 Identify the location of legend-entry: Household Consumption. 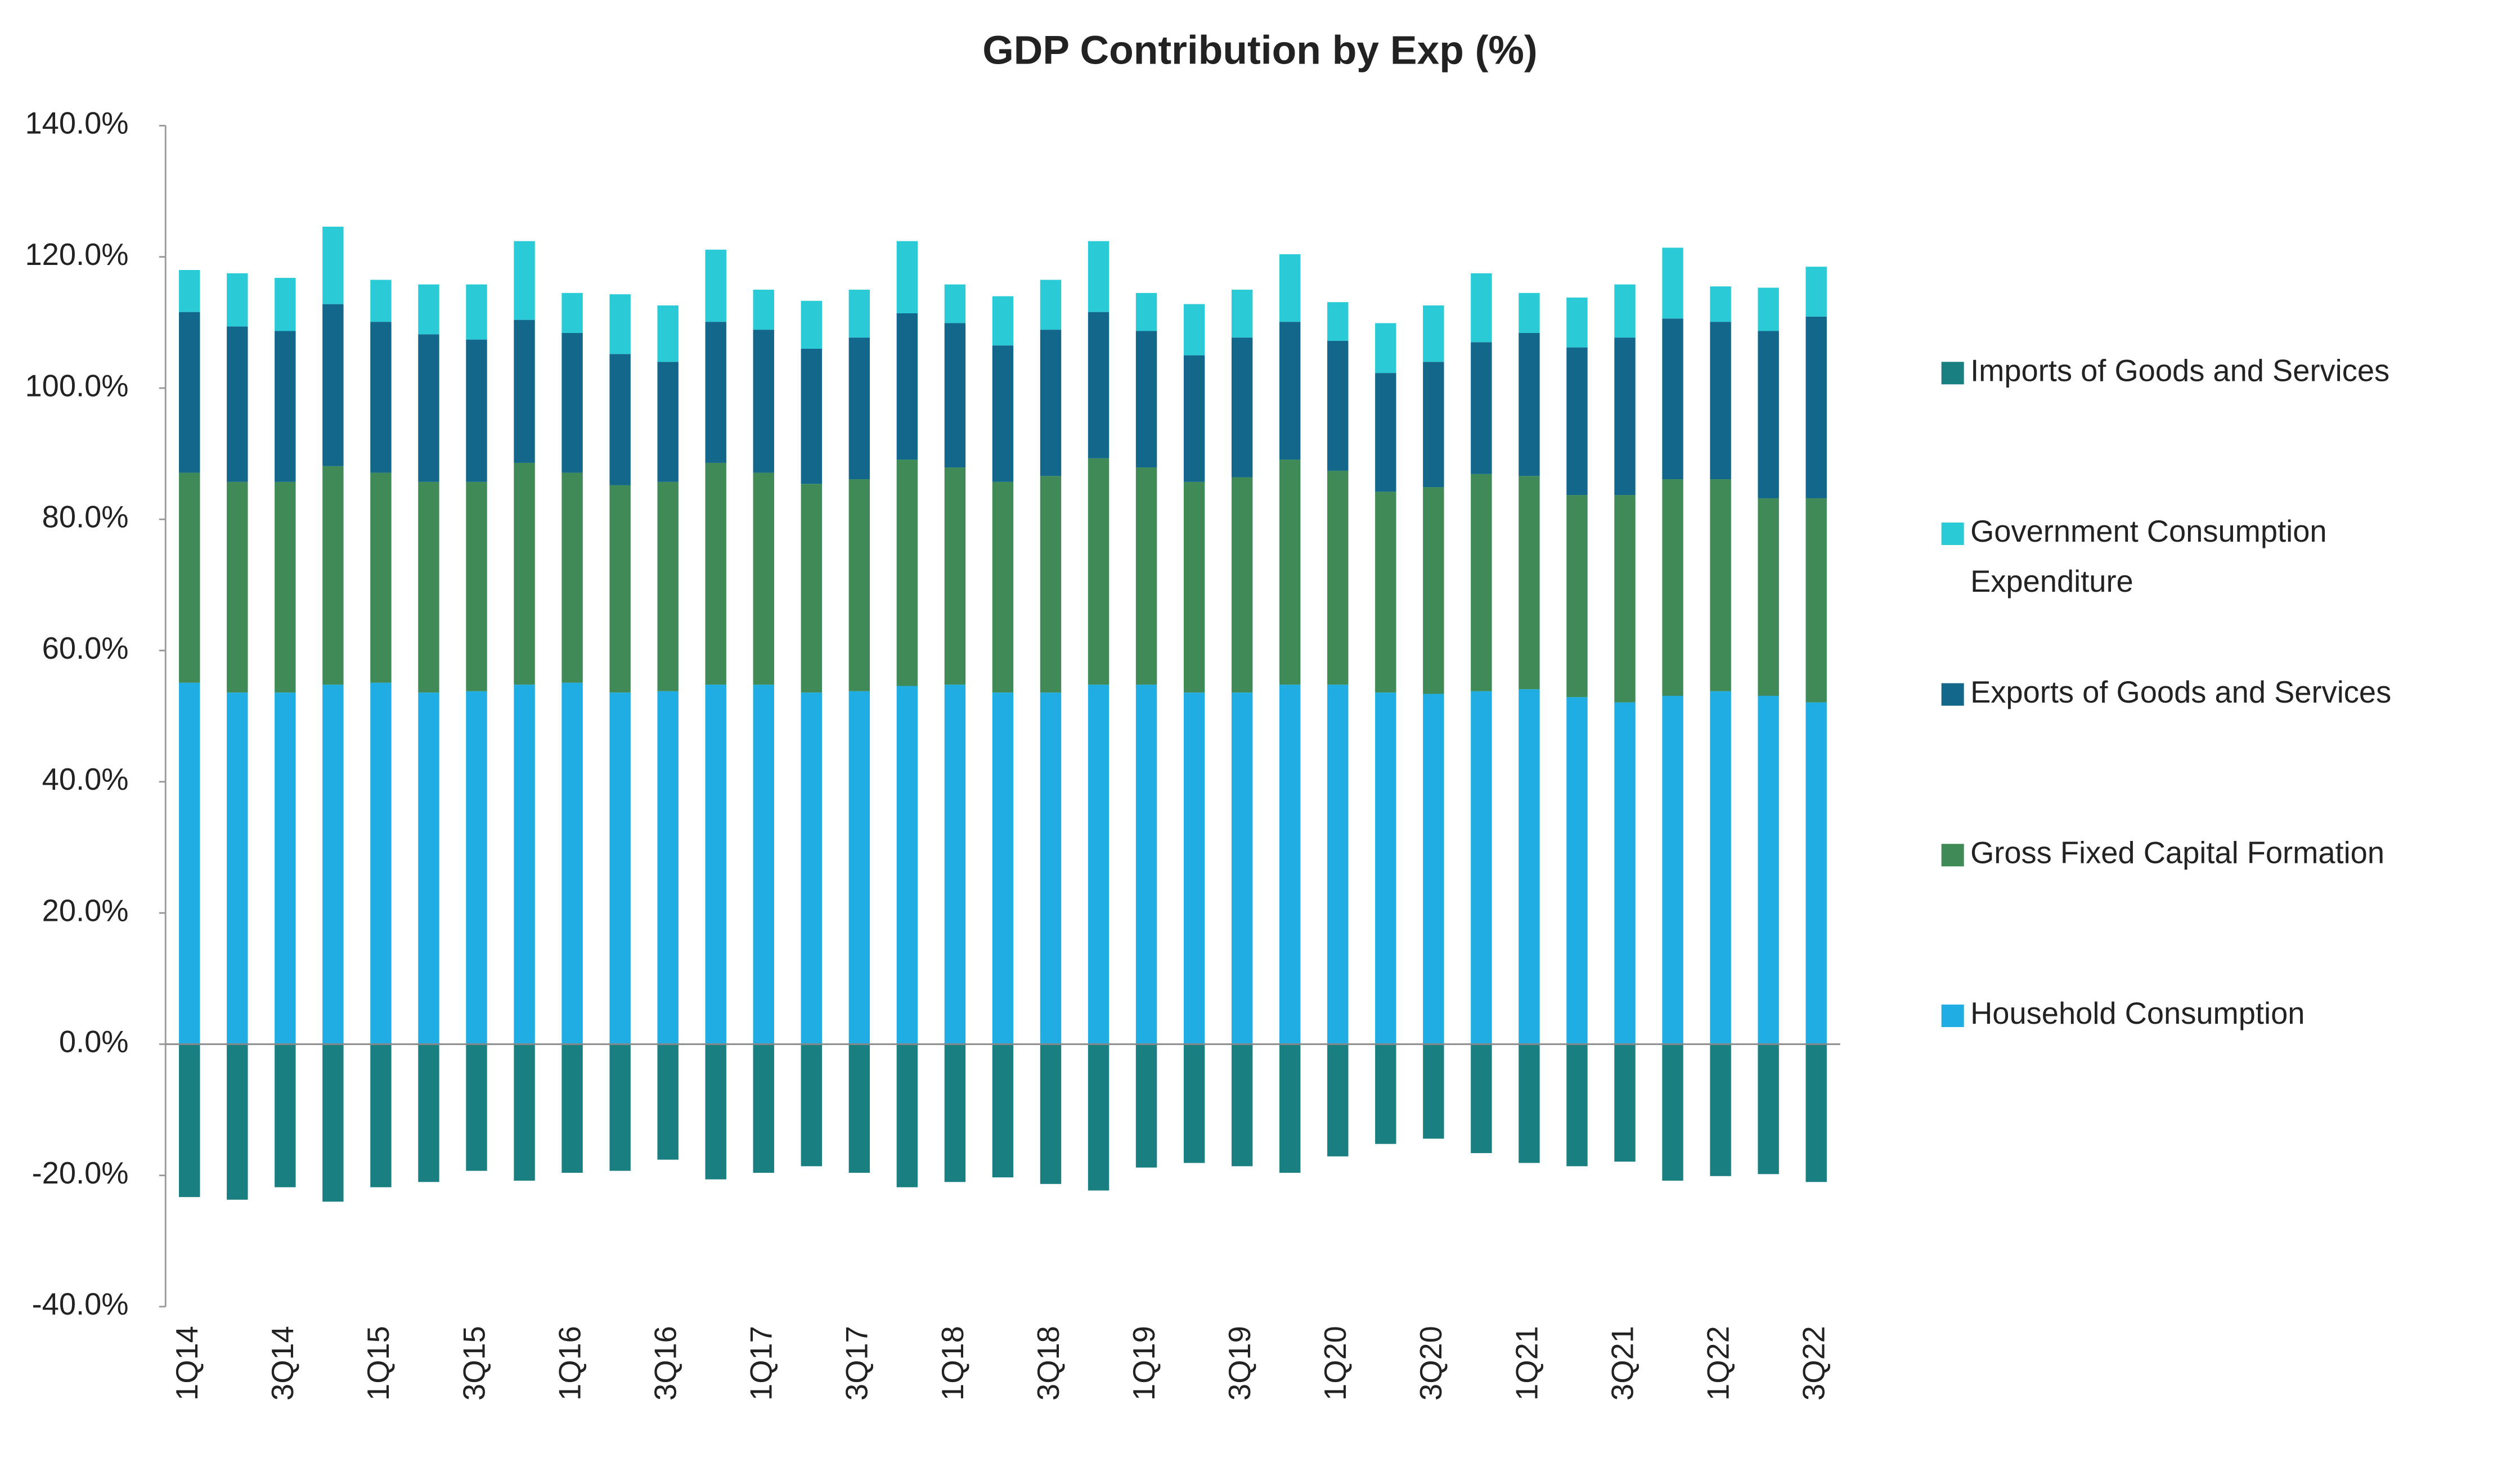
(2137, 1015).